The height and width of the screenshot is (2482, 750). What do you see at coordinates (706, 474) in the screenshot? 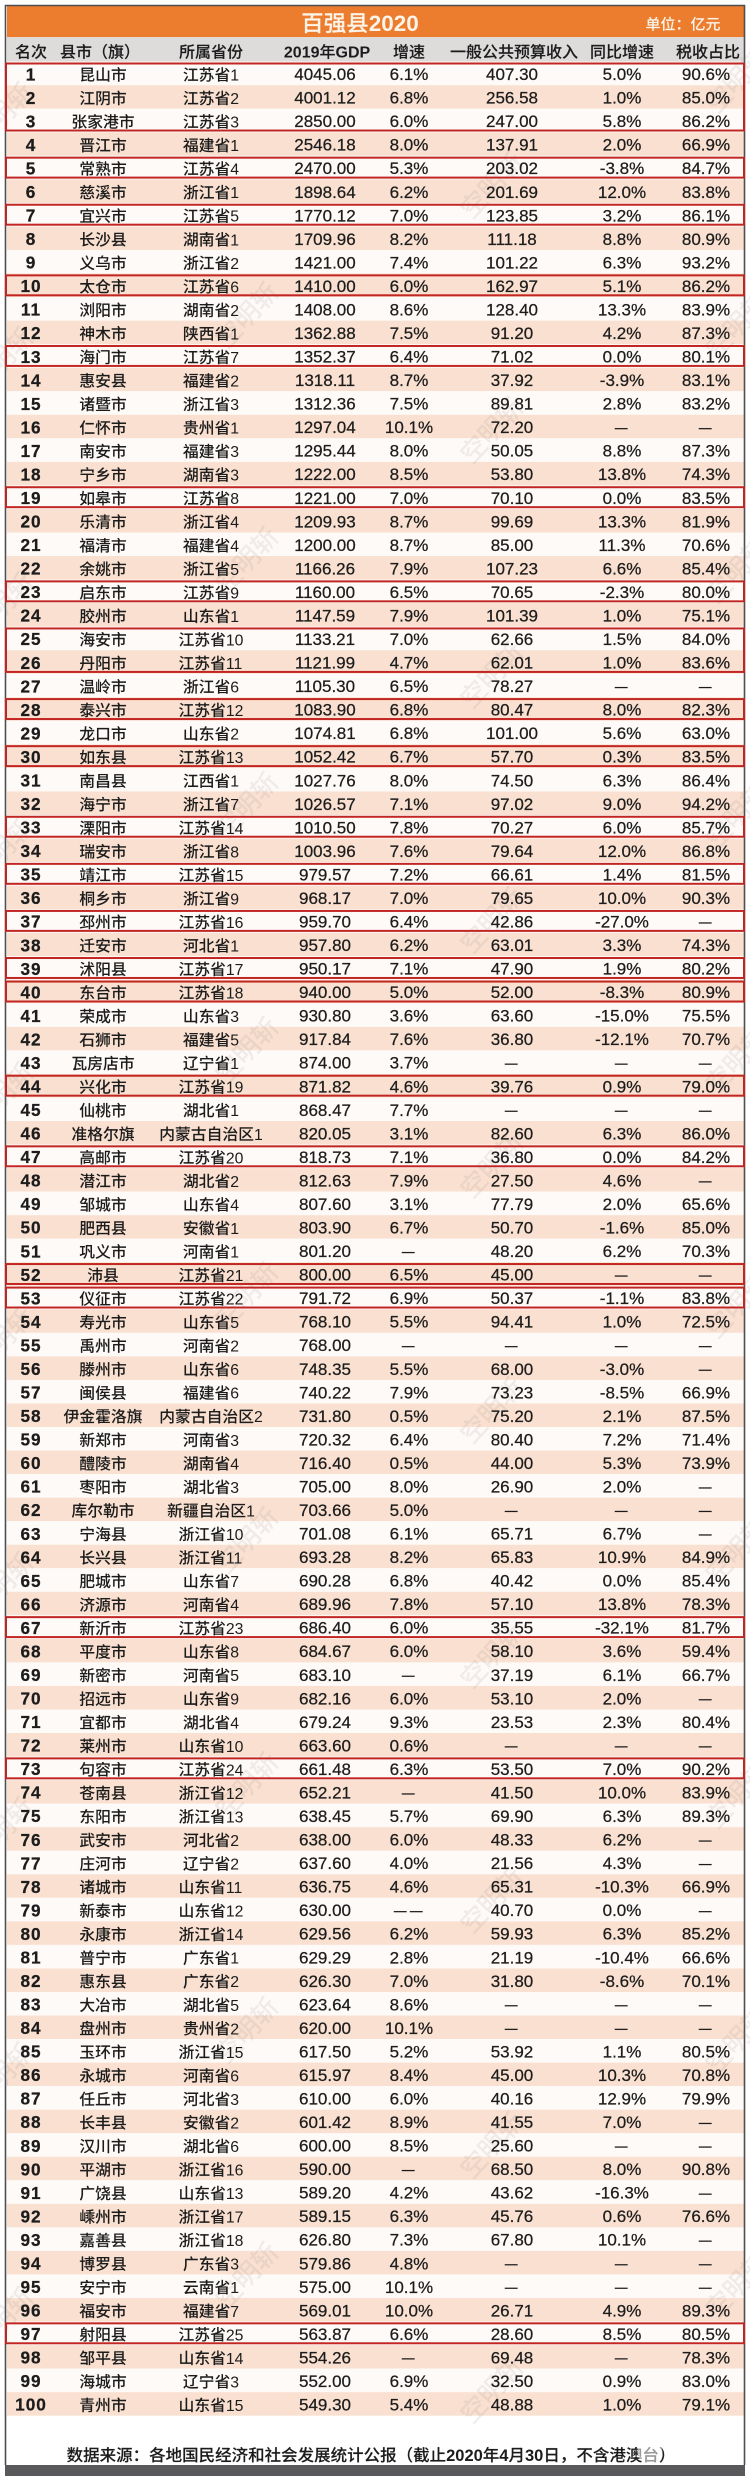
I see `svg-text: 74.3%` at bounding box center [706, 474].